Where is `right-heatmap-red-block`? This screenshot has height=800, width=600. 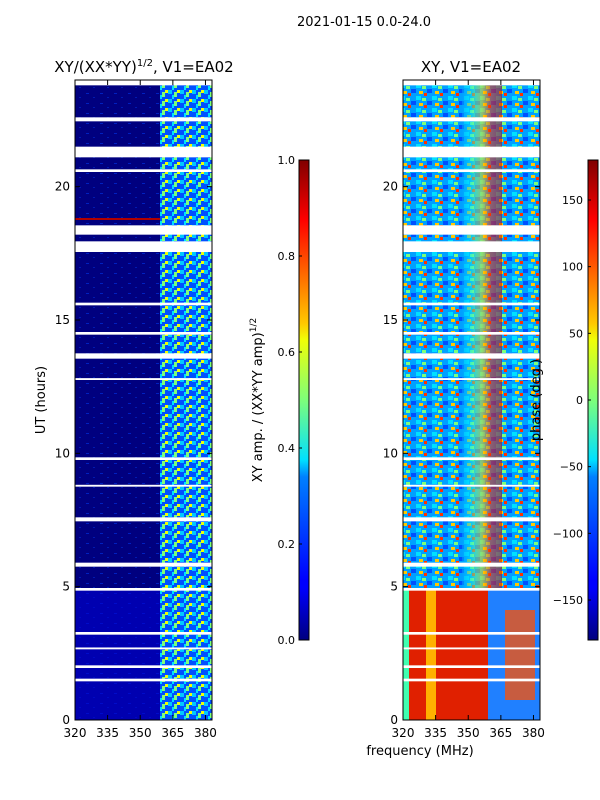 right-heatmap-red-block is located at coordinates (448, 655).